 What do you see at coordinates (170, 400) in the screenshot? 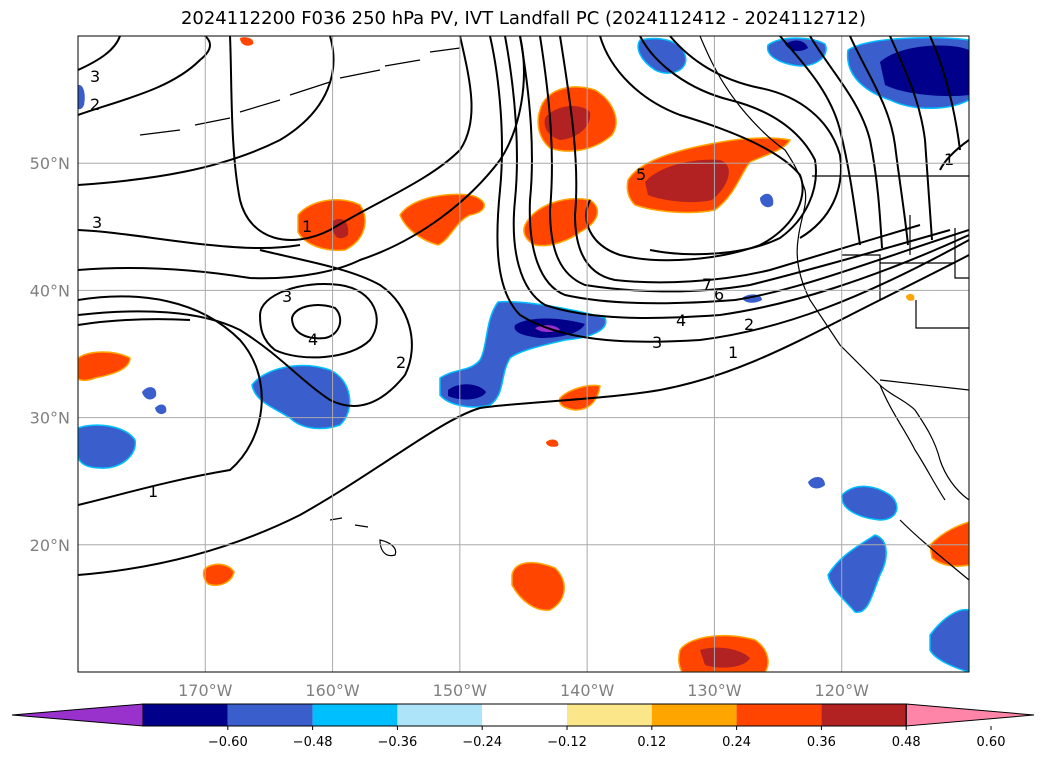
I see `contour-1-west` at bounding box center [170, 400].